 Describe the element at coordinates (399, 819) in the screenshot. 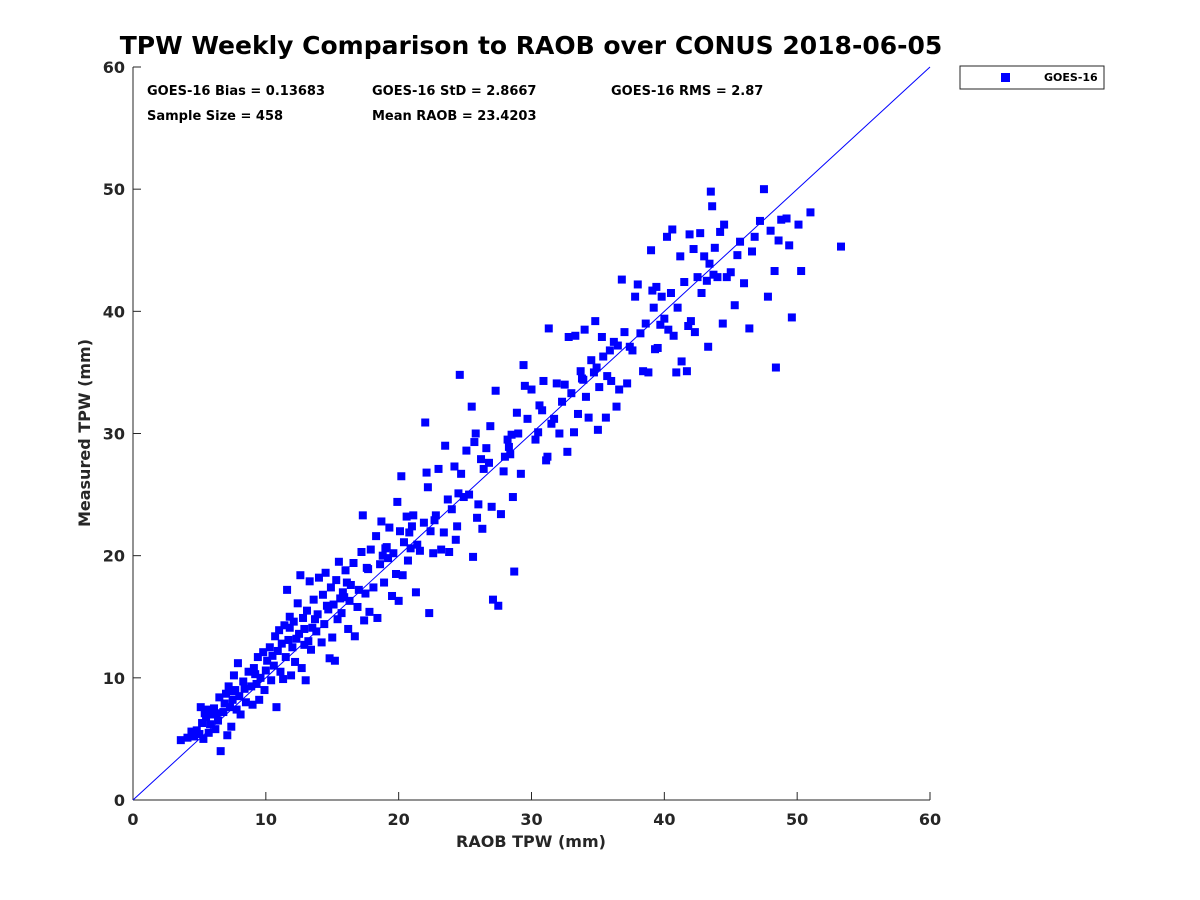

I see `x-tick-label: 20` at that location.